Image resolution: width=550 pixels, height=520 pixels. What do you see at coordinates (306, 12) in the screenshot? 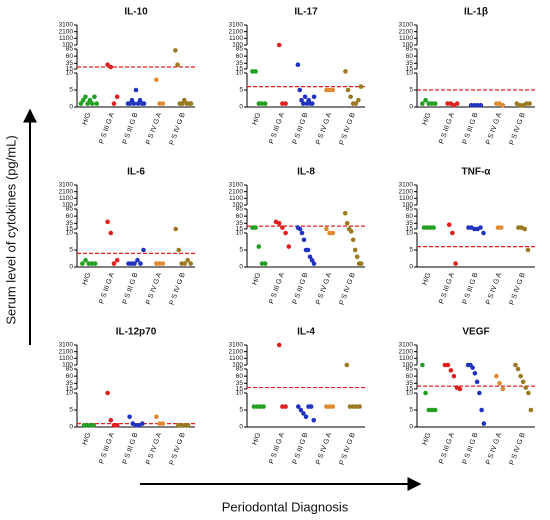
I see `panel-title: IL-17` at bounding box center [306, 12].